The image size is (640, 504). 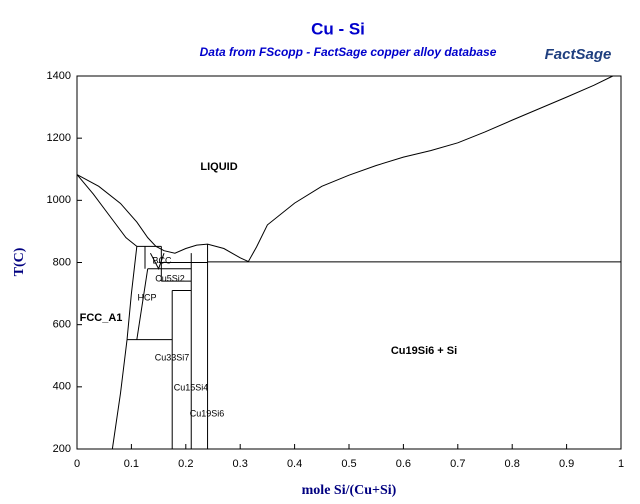 I want to click on y-tick-label: 600, so click(x=62, y=325).